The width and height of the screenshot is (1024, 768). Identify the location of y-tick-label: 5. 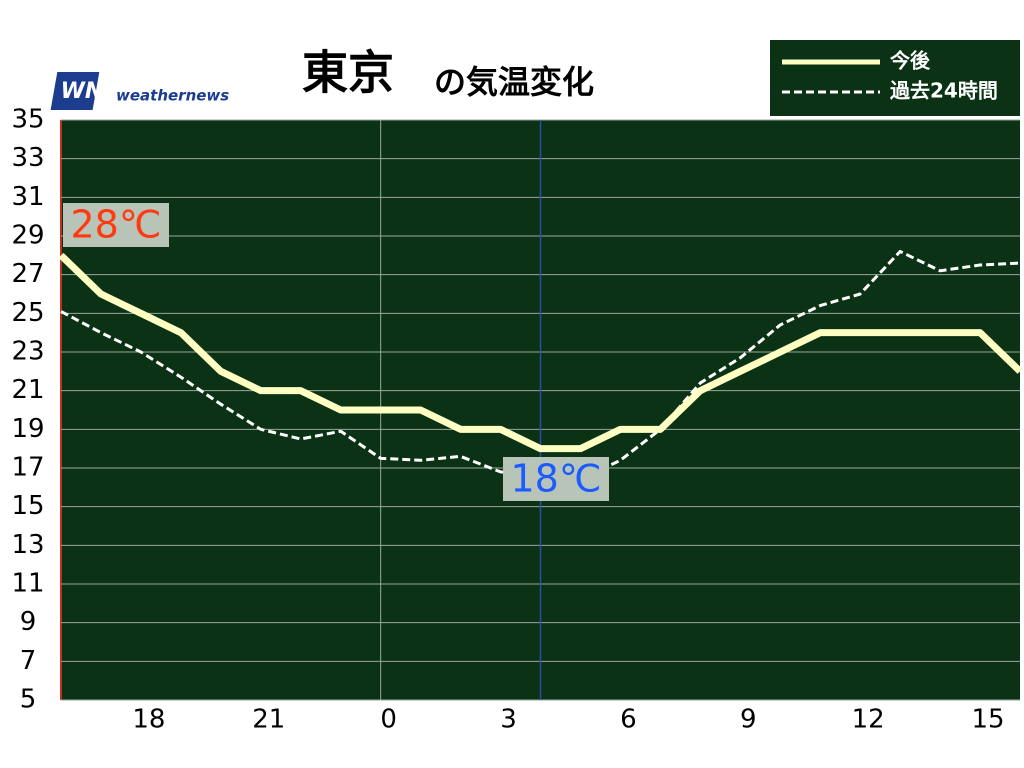
(28, 700).